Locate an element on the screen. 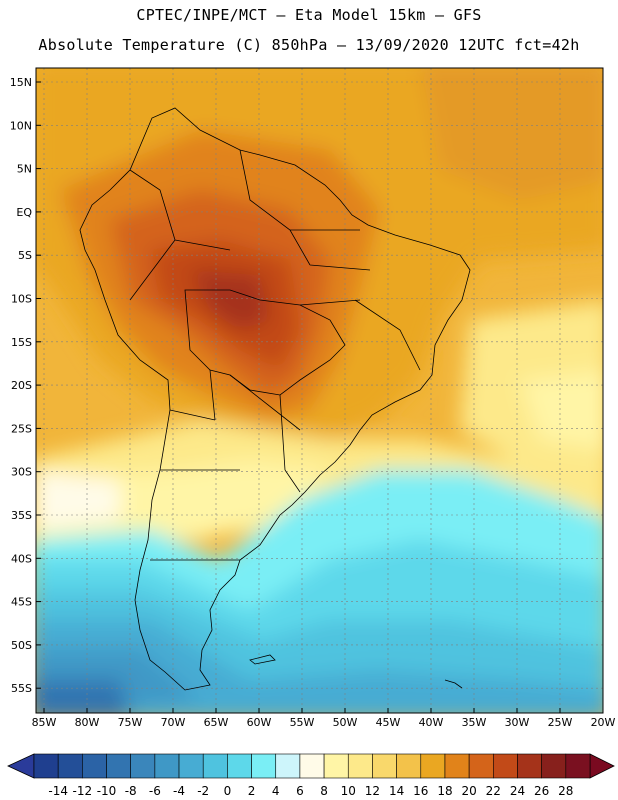 The height and width of the screenshot is (800, 618). colorbar-label: 28 is located at coordinates (565, 791).